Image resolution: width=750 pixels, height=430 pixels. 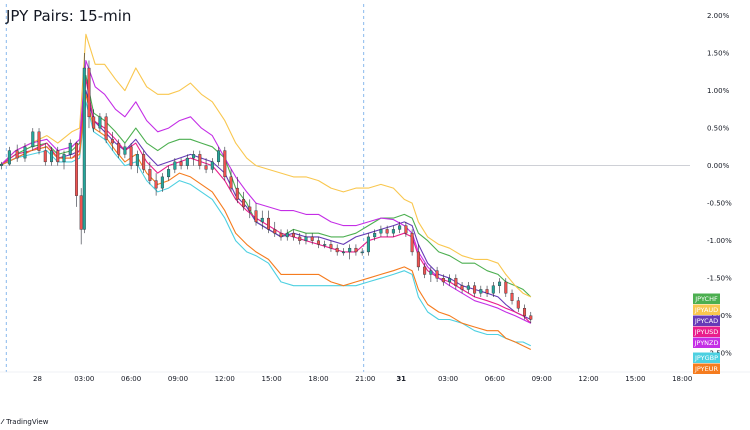 What do you see at coordinates (365, 379) in the screenshot?
I see `x-tick-label: 21:00` at bounding box center [365, 379].